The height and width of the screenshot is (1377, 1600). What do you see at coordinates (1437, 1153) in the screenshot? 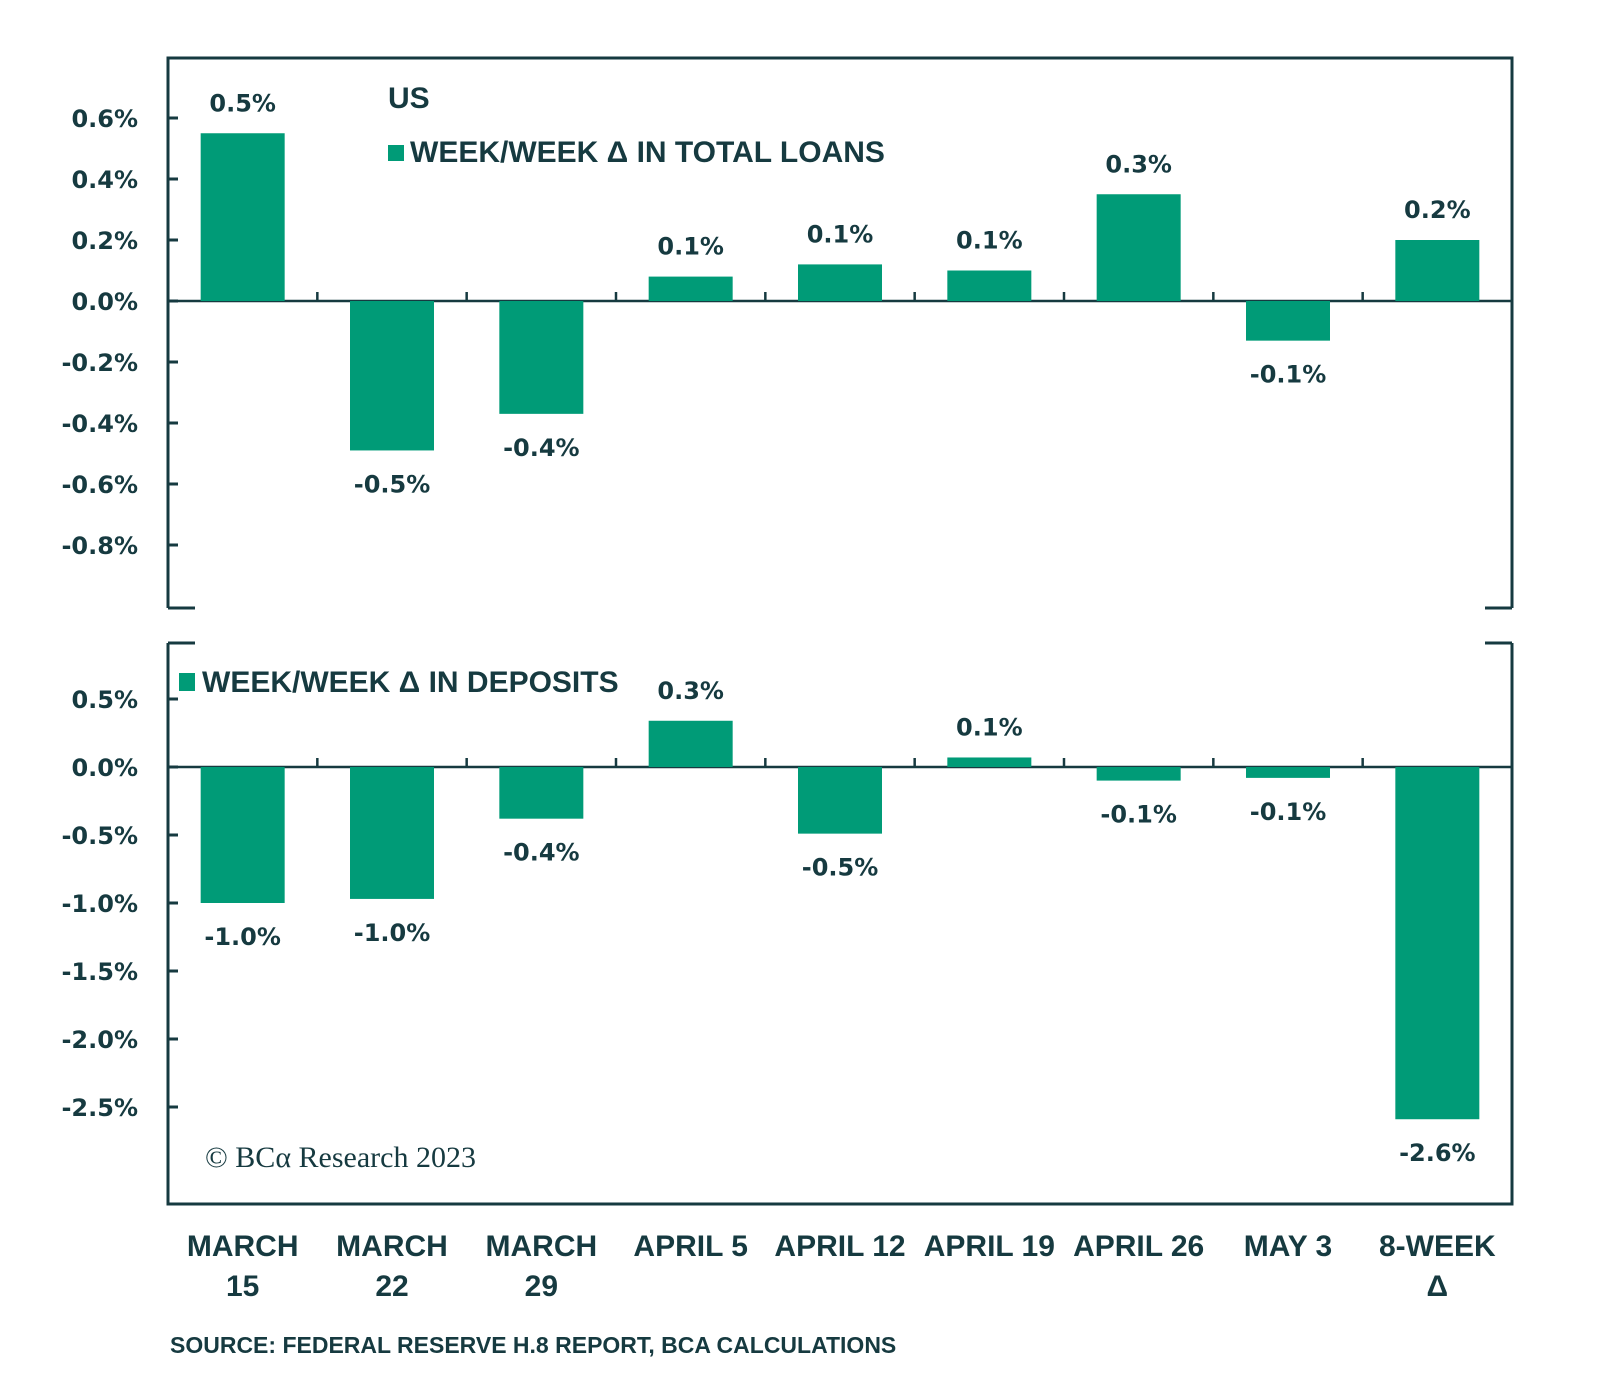
I see `data-label-deposits: -2.6%` at bounding box center [1437, 1153].